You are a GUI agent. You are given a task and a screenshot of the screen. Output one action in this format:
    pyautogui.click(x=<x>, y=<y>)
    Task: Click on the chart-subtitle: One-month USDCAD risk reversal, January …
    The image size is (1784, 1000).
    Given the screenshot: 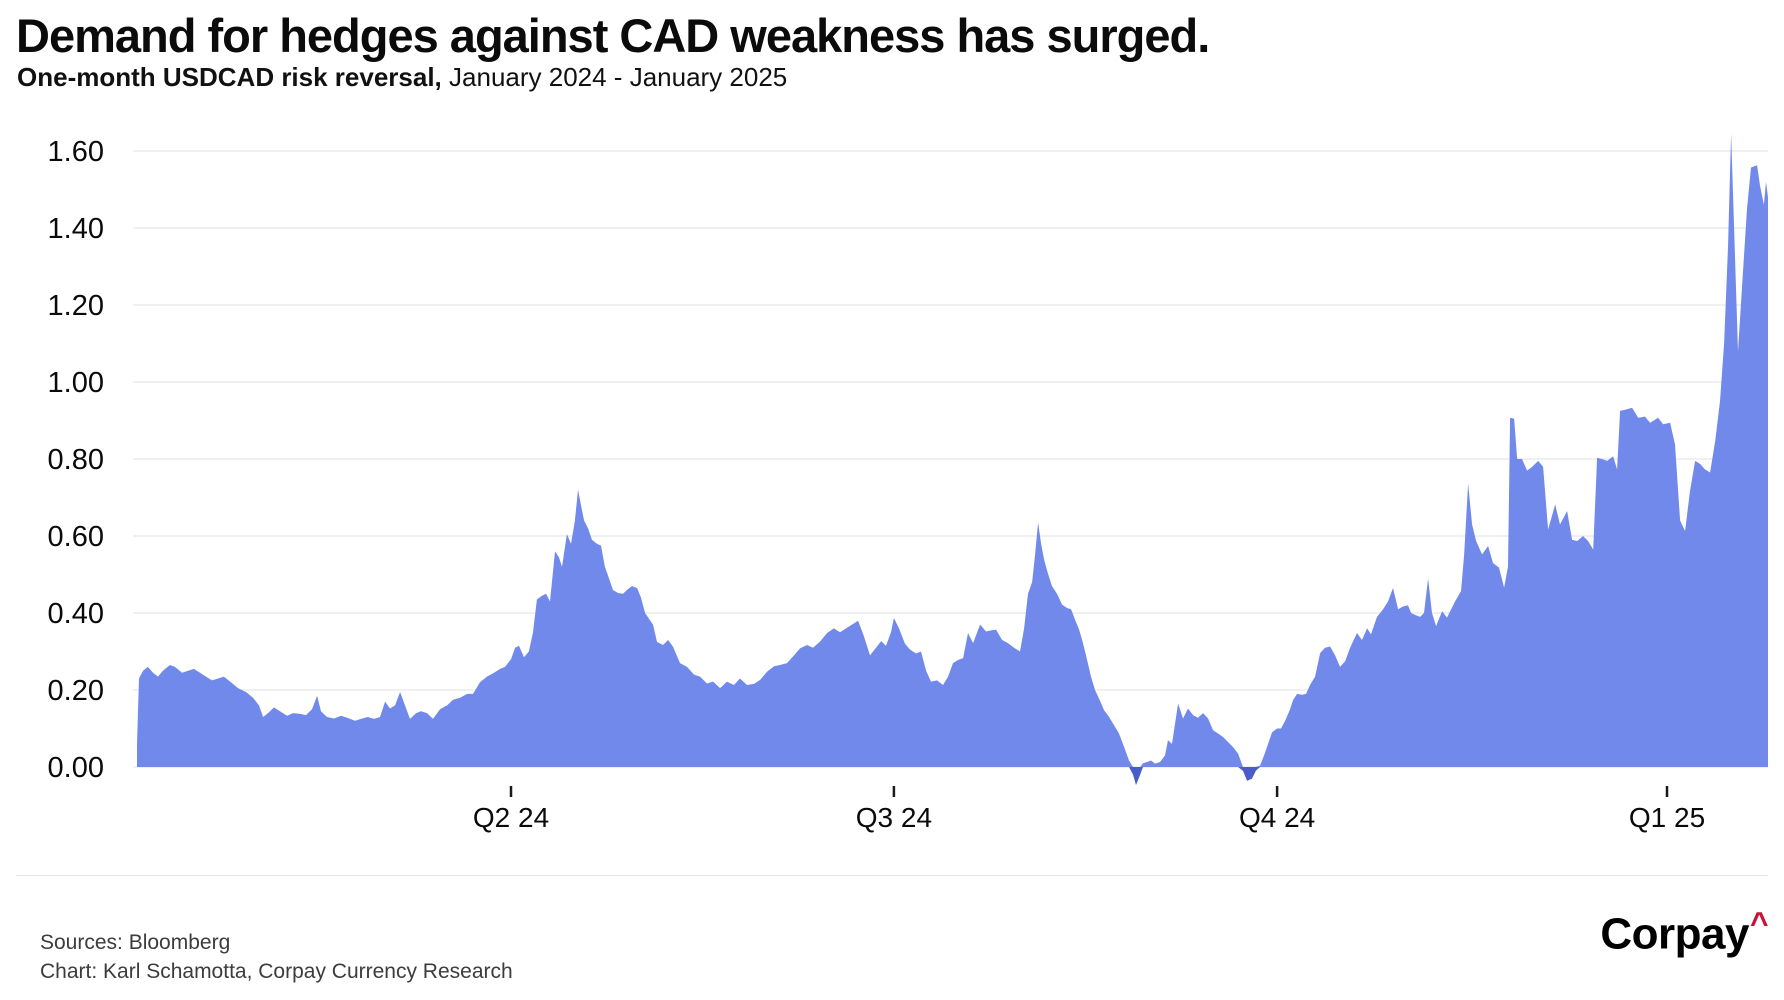 What is the action you would take?
    pyautogui.click(x=402, y=77)
    